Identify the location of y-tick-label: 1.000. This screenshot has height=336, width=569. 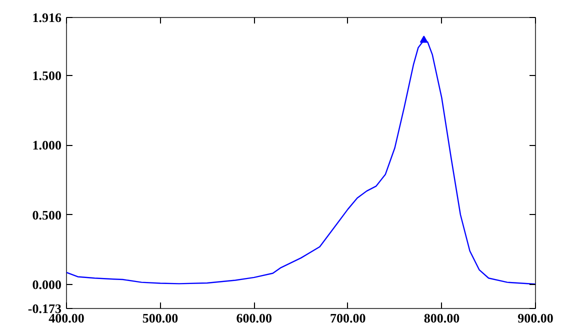
(47, 145).